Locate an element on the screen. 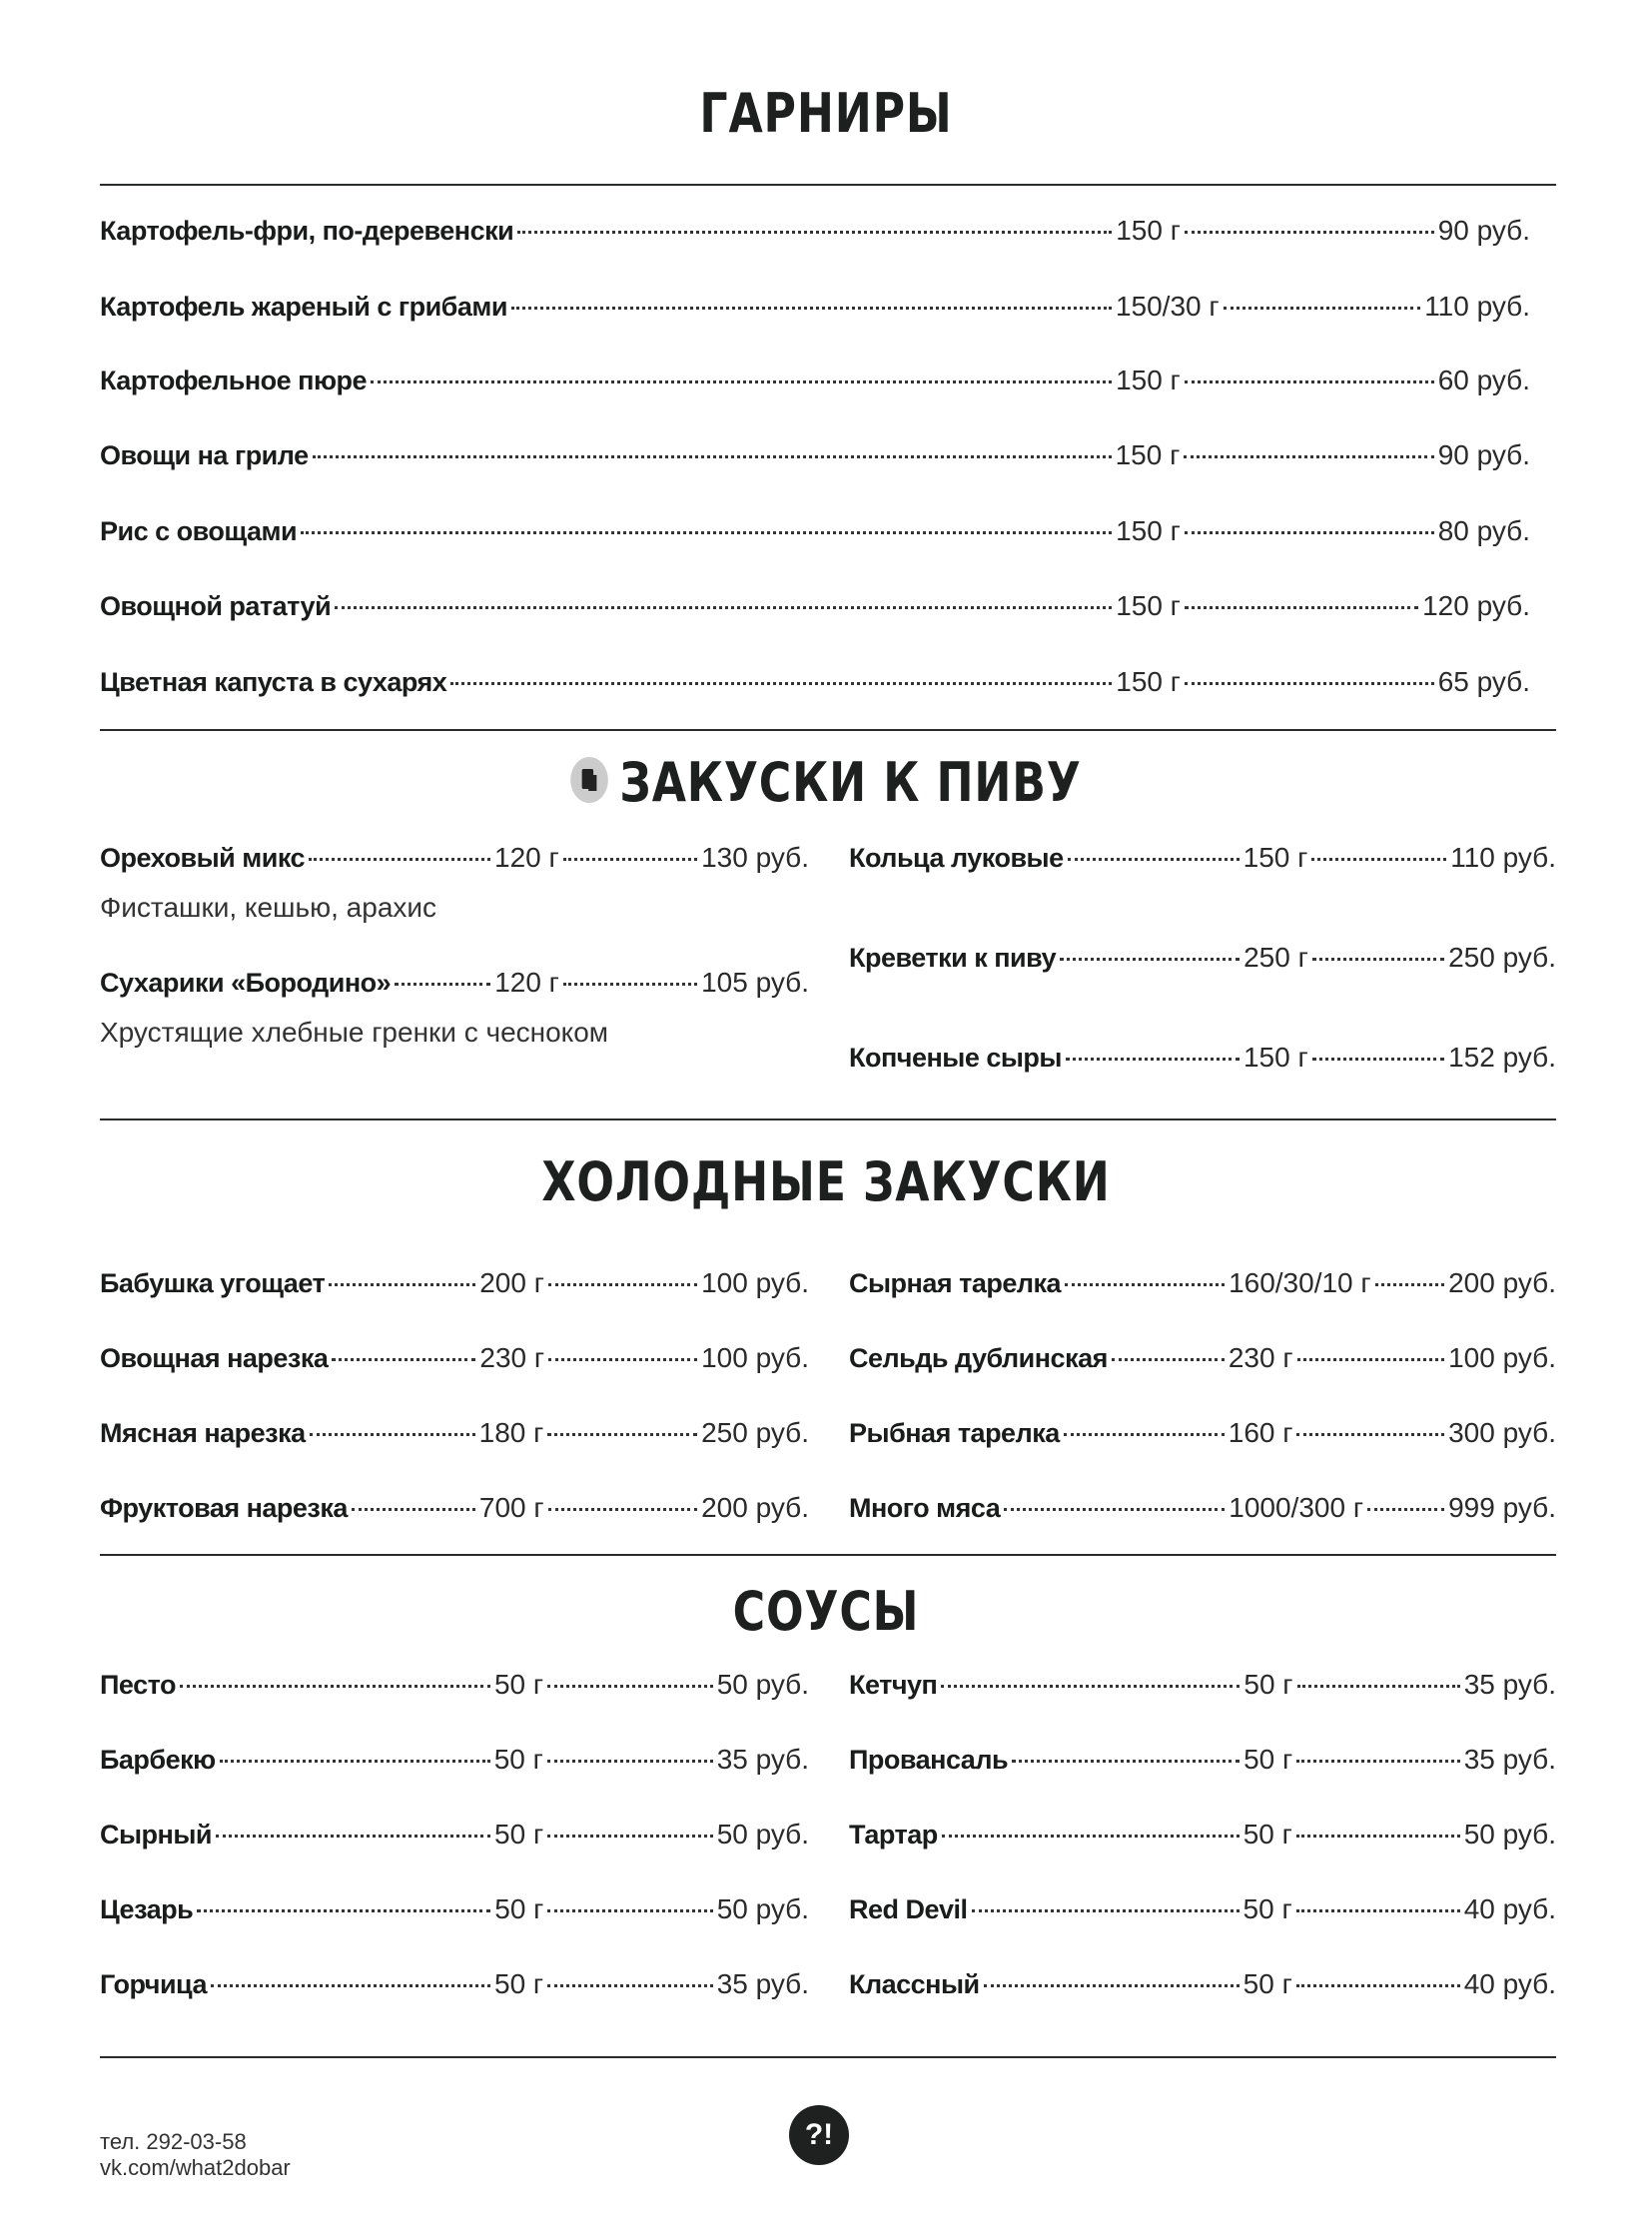 The image size is (1652, 2225). item-name: Сельдь дублинская is located at coordinates (978, 1358).